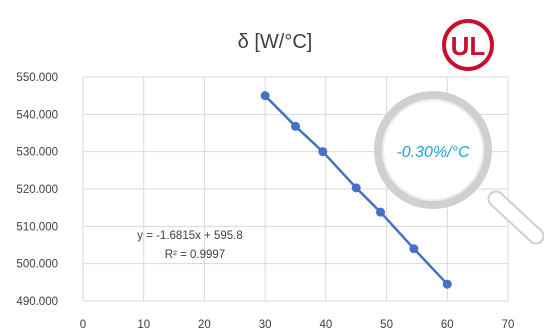 Image resolution: width=544 pixels, height=331 pixels. Describe the element at coordinates (143, 325) in the screenshot. I see `x-tick-label: 10` at that location.